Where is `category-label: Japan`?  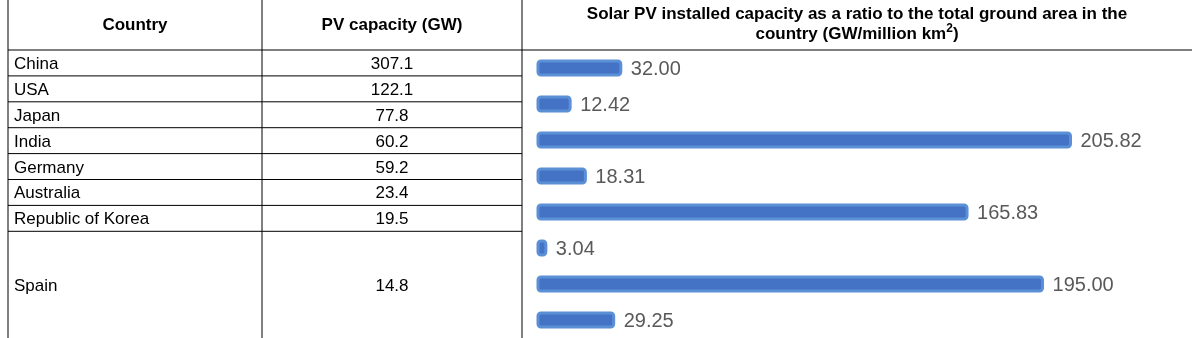 category-label: Japan is located at coordinates (37, 115).